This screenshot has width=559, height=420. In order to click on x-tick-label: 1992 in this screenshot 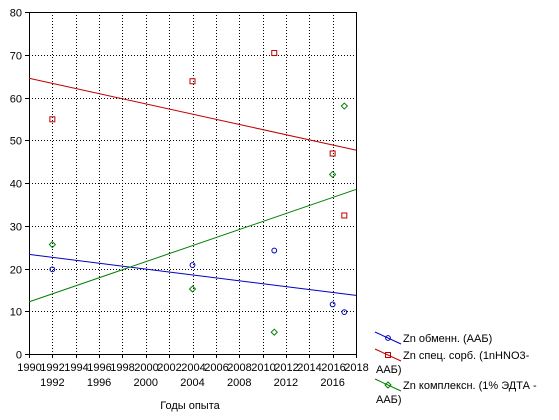, I will do `click(52, 368)`.